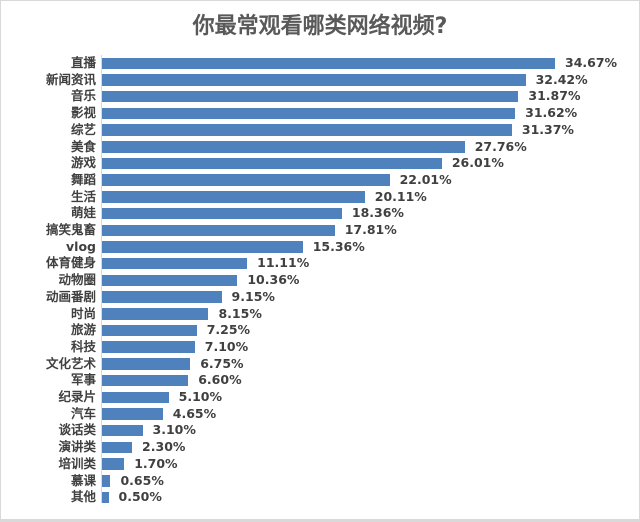 Image resolution: width=640 pixels, height=522 pixels. I want to click on bar-row: 综艺 31.37%, so click(320, 130).